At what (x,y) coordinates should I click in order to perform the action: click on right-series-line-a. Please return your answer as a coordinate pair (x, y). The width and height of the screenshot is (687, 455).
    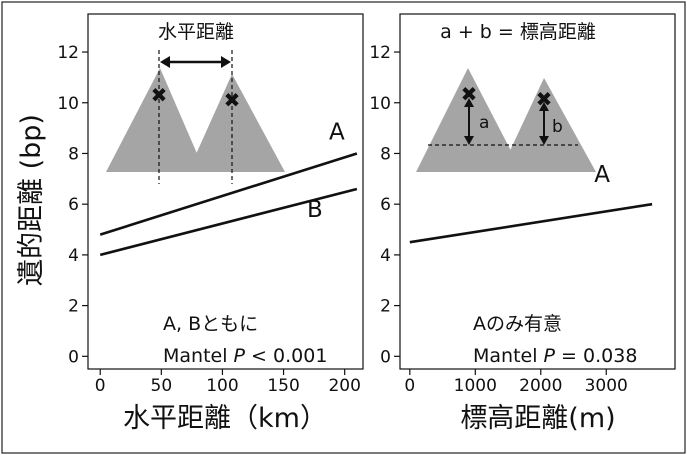
    Looking at the image, I should click on (531, 223).